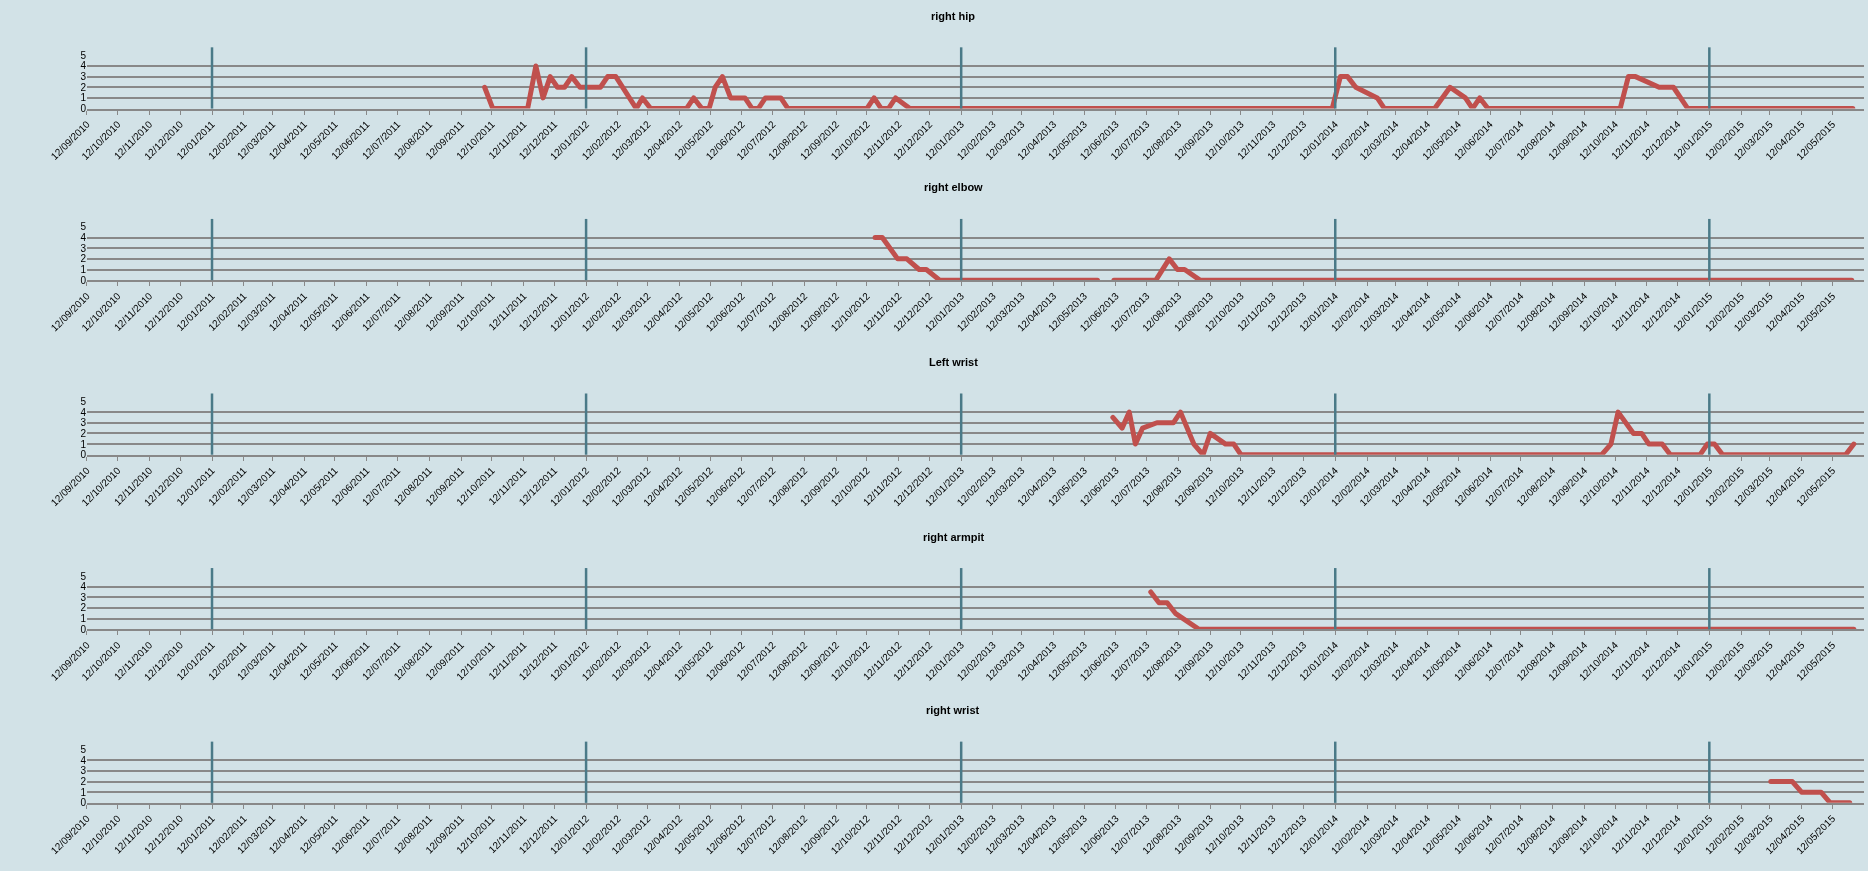 The image size is (1868, 871). Describe the element at coordinates (954, 187) in the screenshot. I see `chart-title: right elbow` at that location.